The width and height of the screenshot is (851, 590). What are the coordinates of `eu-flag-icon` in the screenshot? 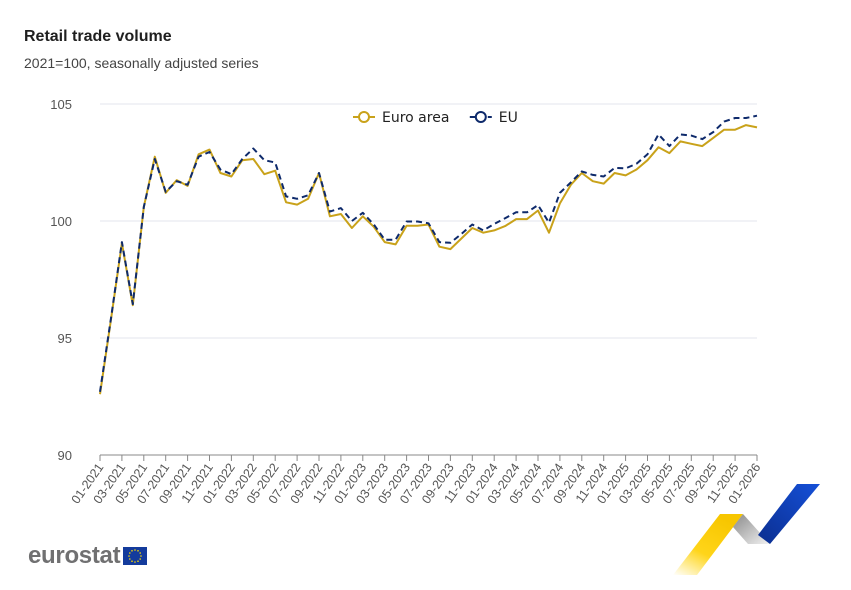 It's located at (135, 556).